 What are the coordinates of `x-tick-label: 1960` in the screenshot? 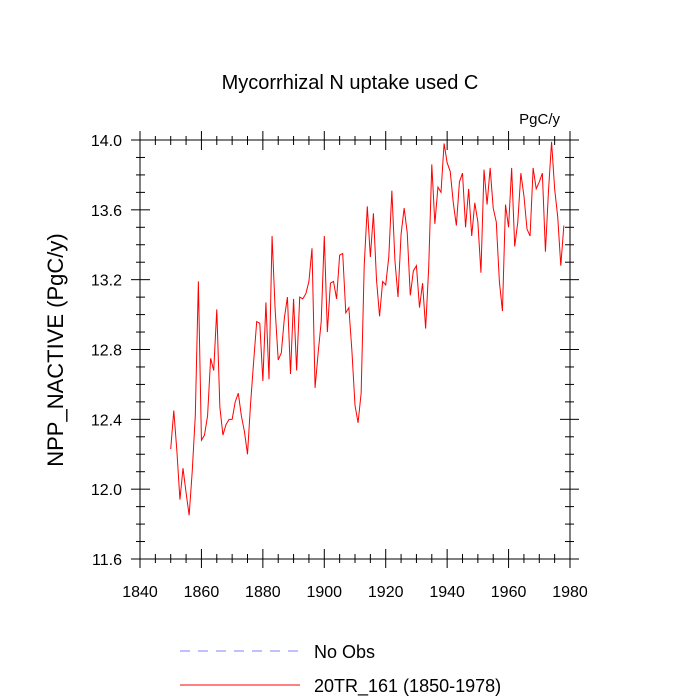 It's located at (509, 592).